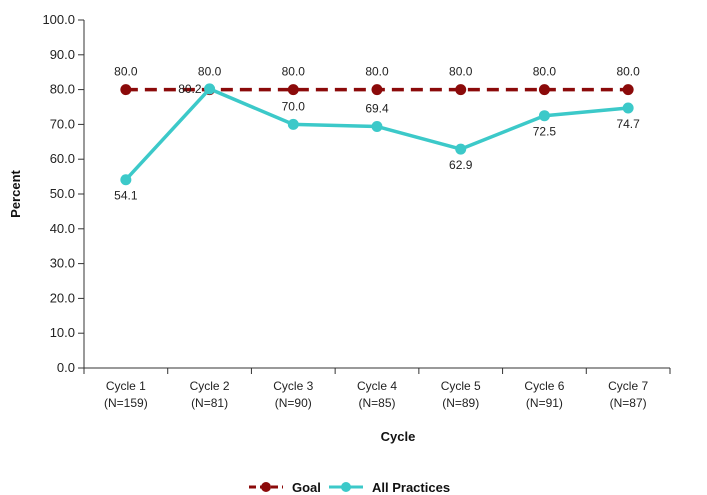  What do you see at coordinates (210, 386) in the screenshot?
I see `x-tick-label-cycle: Cycle 2` at bounding box center [210, 386].